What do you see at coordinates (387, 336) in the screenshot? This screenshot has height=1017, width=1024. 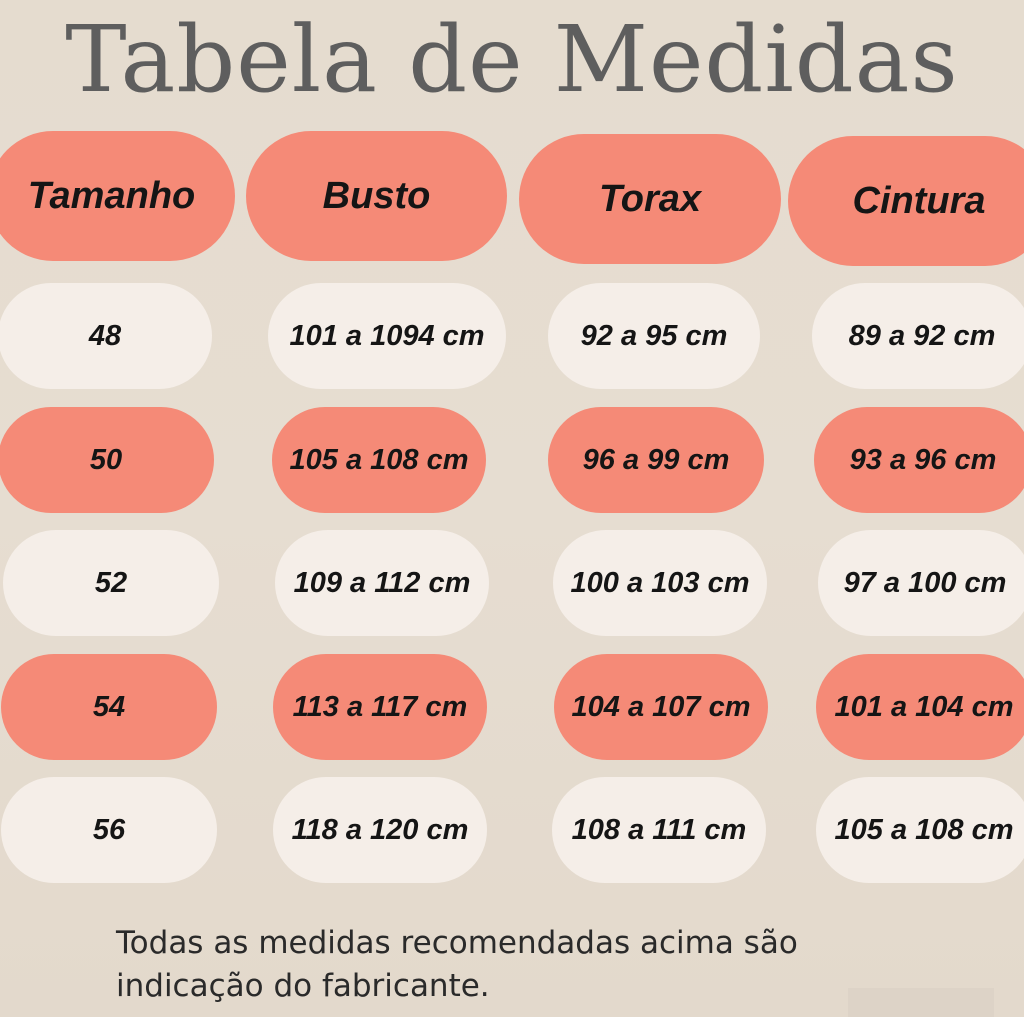 I see `cell-busto-48: 101 a 1094 cm` at bounding box center [387, 336].